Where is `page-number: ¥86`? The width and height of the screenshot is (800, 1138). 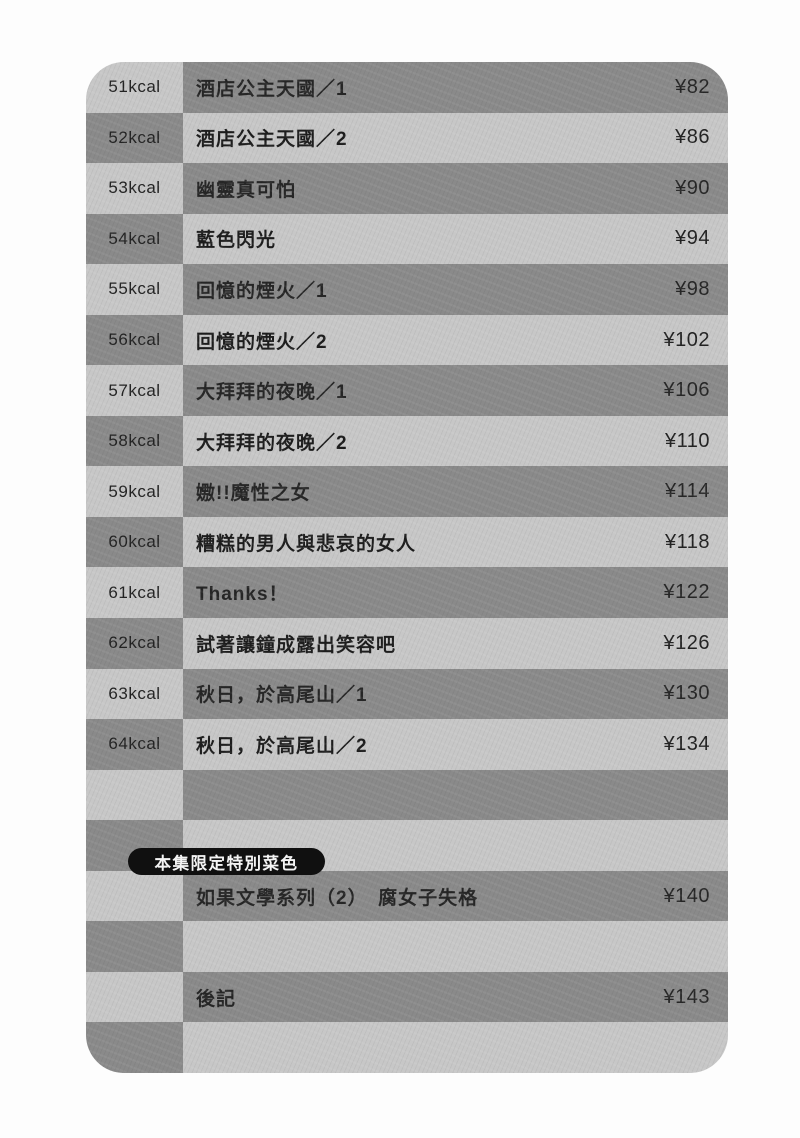 page-number: ¥86 is located at coordinates (692, 137).